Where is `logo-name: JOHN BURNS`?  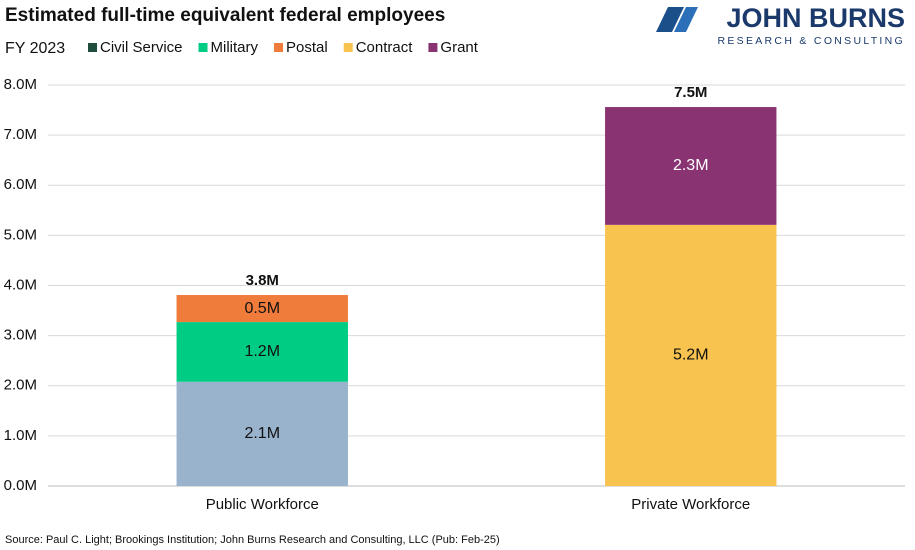 logo-name: JOHN BURNS is located at coordinates (815, 18).